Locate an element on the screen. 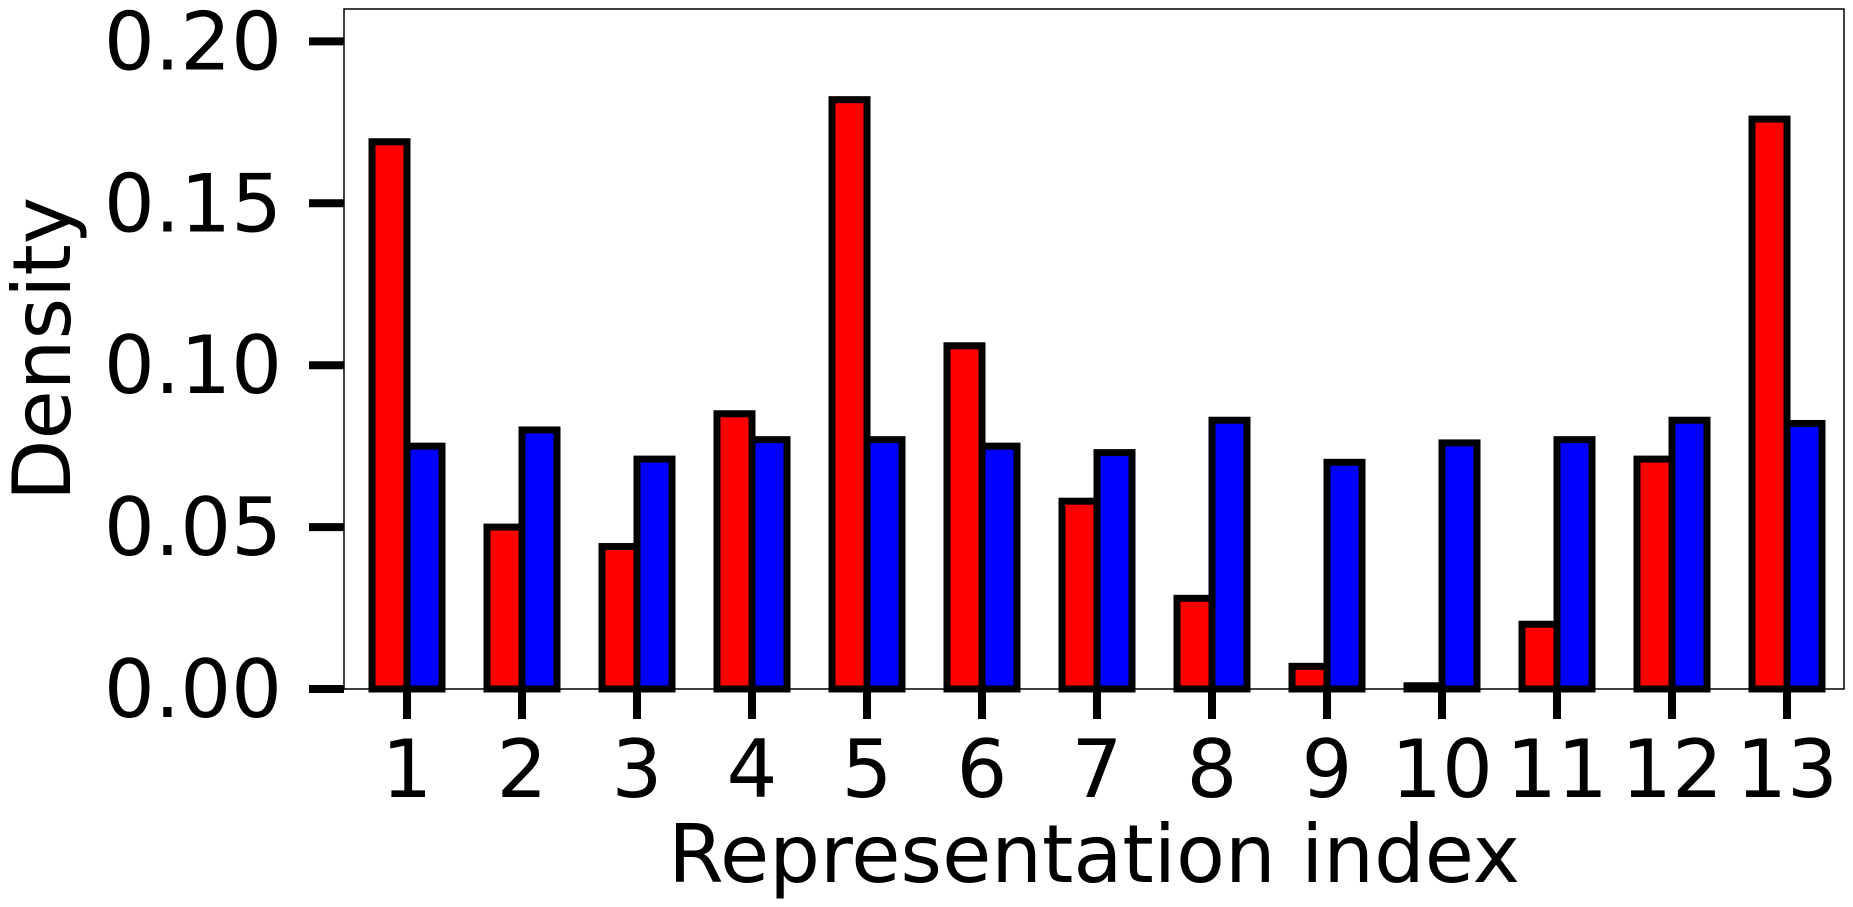  x-axis: 1 2 3 4 5 6 7 8 9 10 11 12 13 is located at coordinates (1110, 752).